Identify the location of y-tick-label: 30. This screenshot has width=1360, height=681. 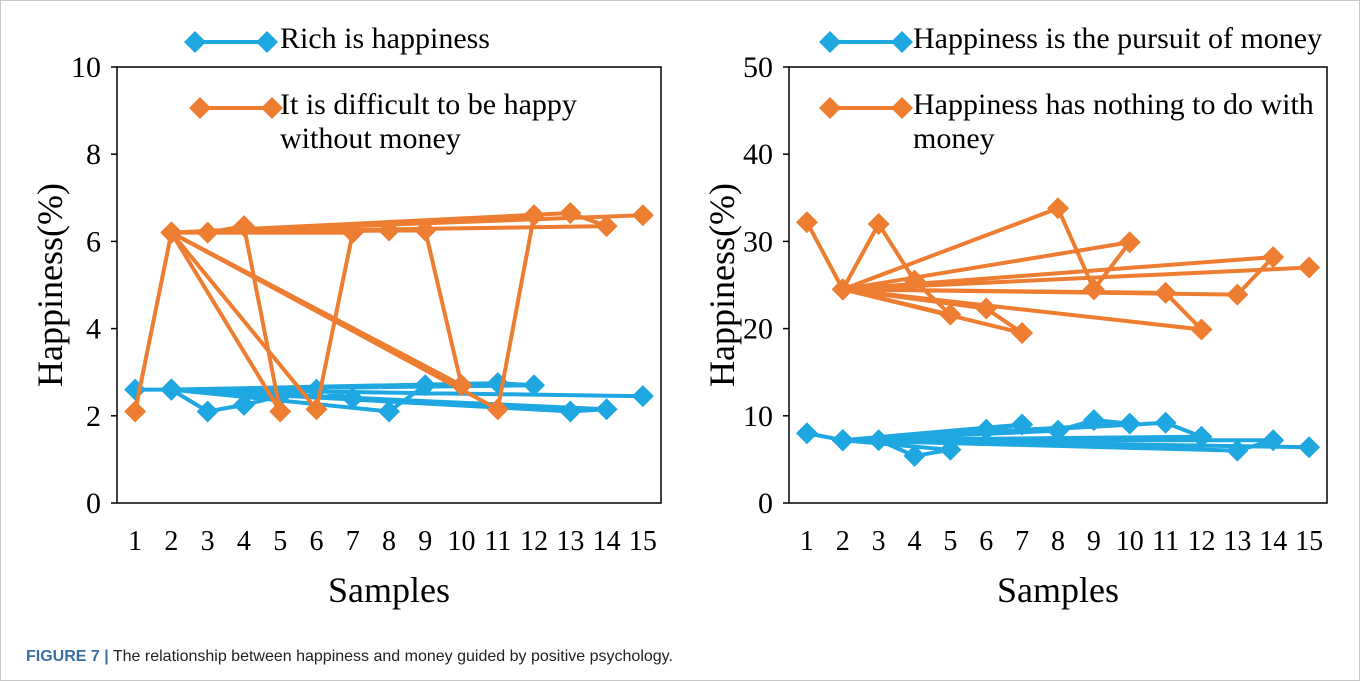
(758, 241).